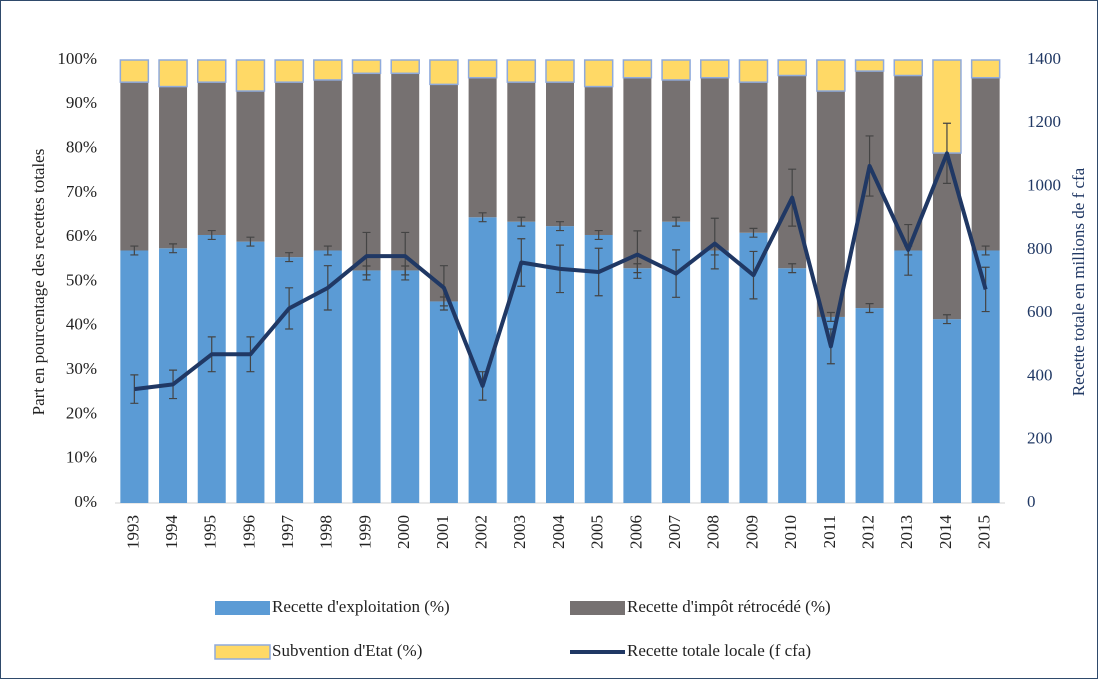  What do you see at coordinates (481, 532) in the screenshot?
I see `x-tick-label: 2002` at bounding box center [481, 532].